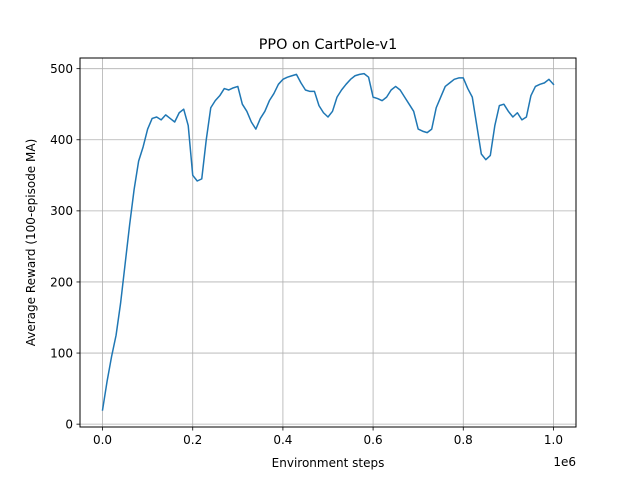  I want to click on y-tick-label: 400, so click(61, 140).